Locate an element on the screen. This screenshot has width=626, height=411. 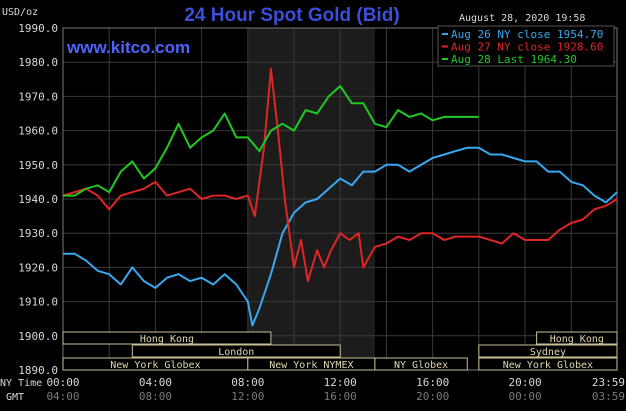
x-tick-label-ny: 08:00 is located at coordinates (247, 382).